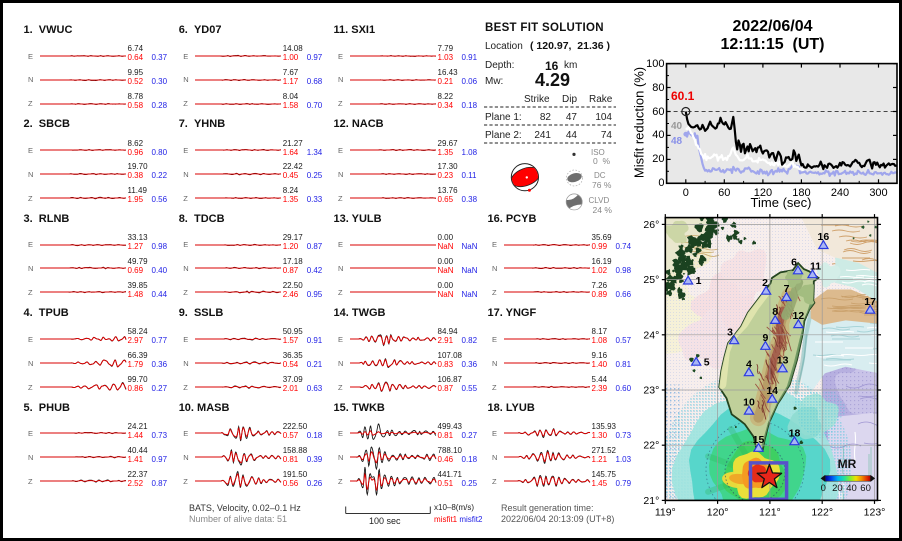 The image size is (902, 541). I want to click on svg-text: 11, so click(815, 266).